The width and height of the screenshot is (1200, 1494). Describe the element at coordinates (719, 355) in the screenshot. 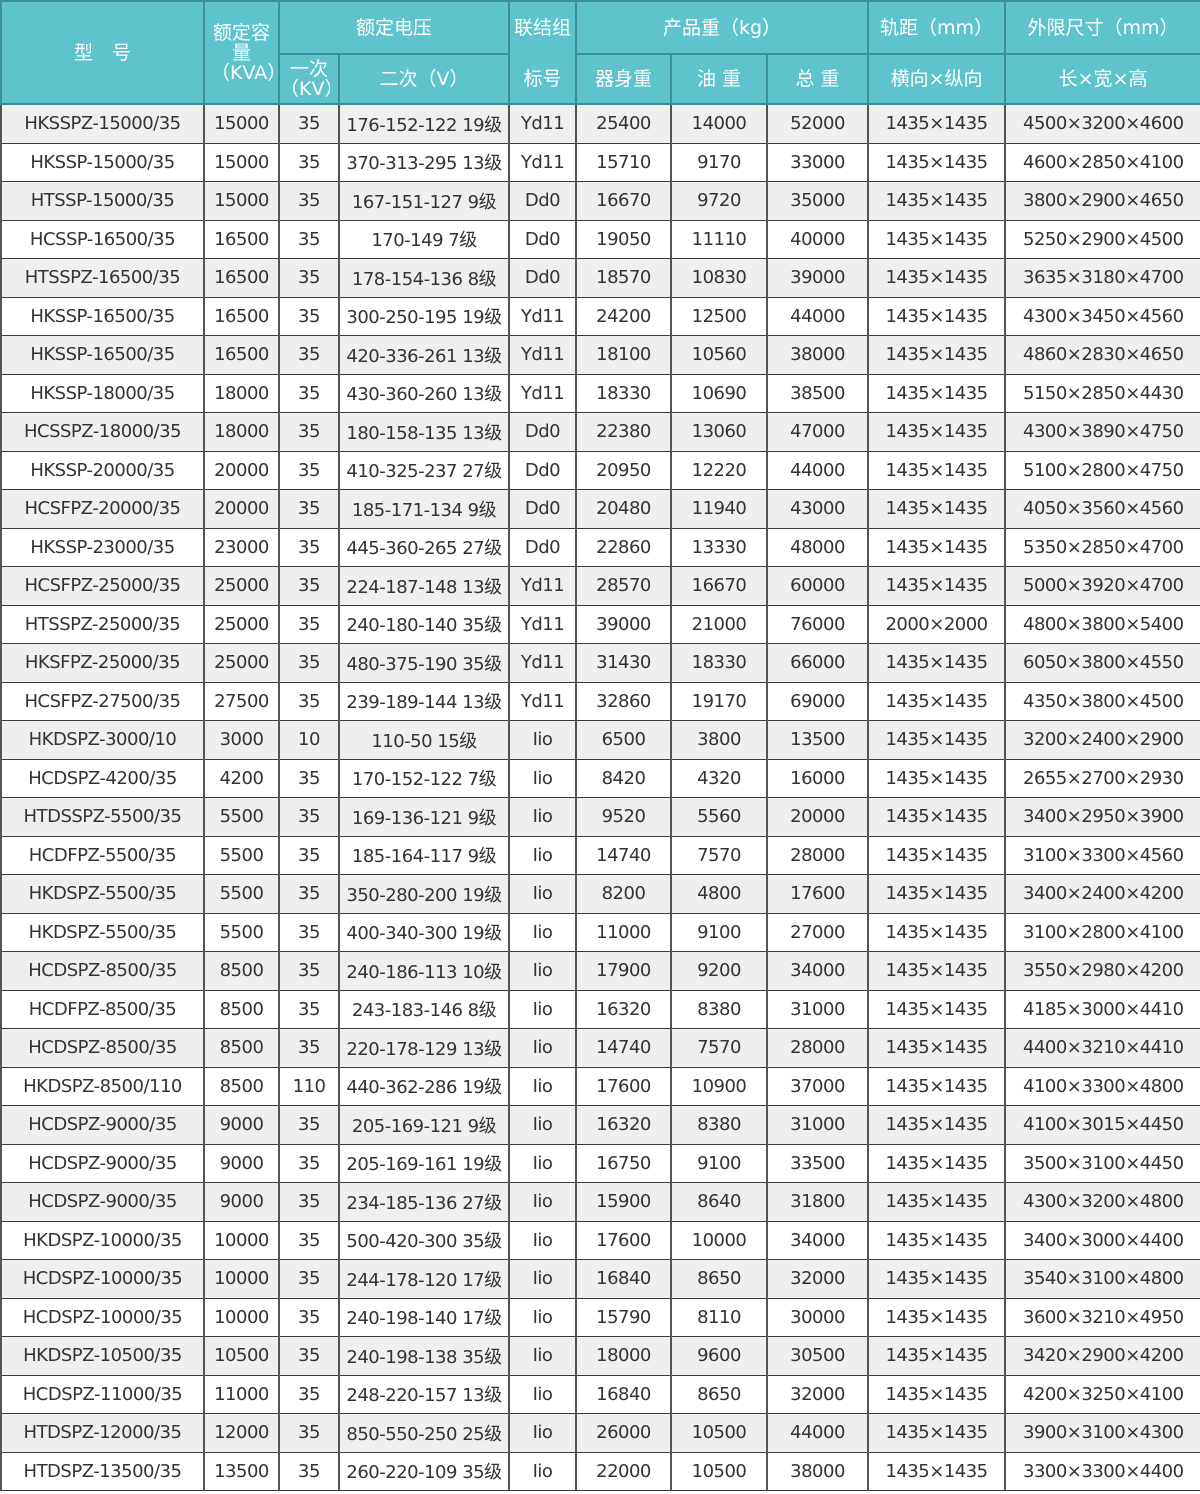

I see `cell-oil-weight: 10560` at that location.